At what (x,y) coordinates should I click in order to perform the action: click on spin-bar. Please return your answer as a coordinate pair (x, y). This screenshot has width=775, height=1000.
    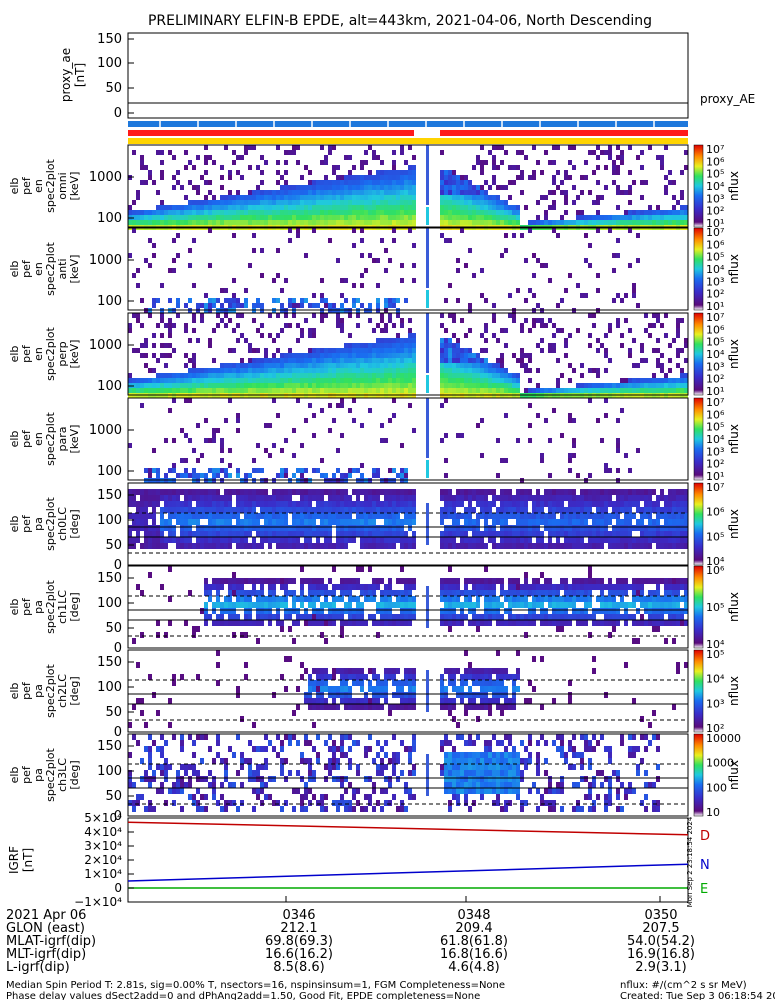
    Looking at the image, I should click on (408, 124).